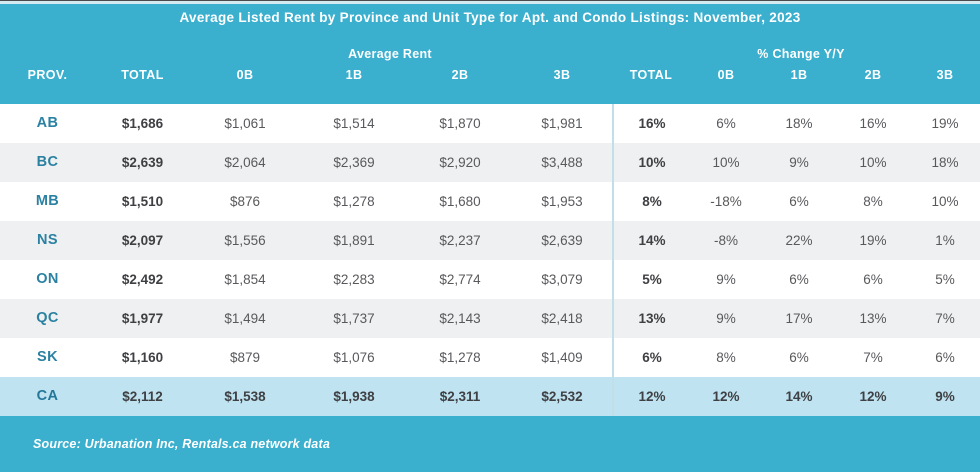 This screenshot has width=980, height=472. What do you see at coordinates (142, 240) in the screenshot?
I see `rent-value-cell: $2,097` at bounding box center [142, 240].